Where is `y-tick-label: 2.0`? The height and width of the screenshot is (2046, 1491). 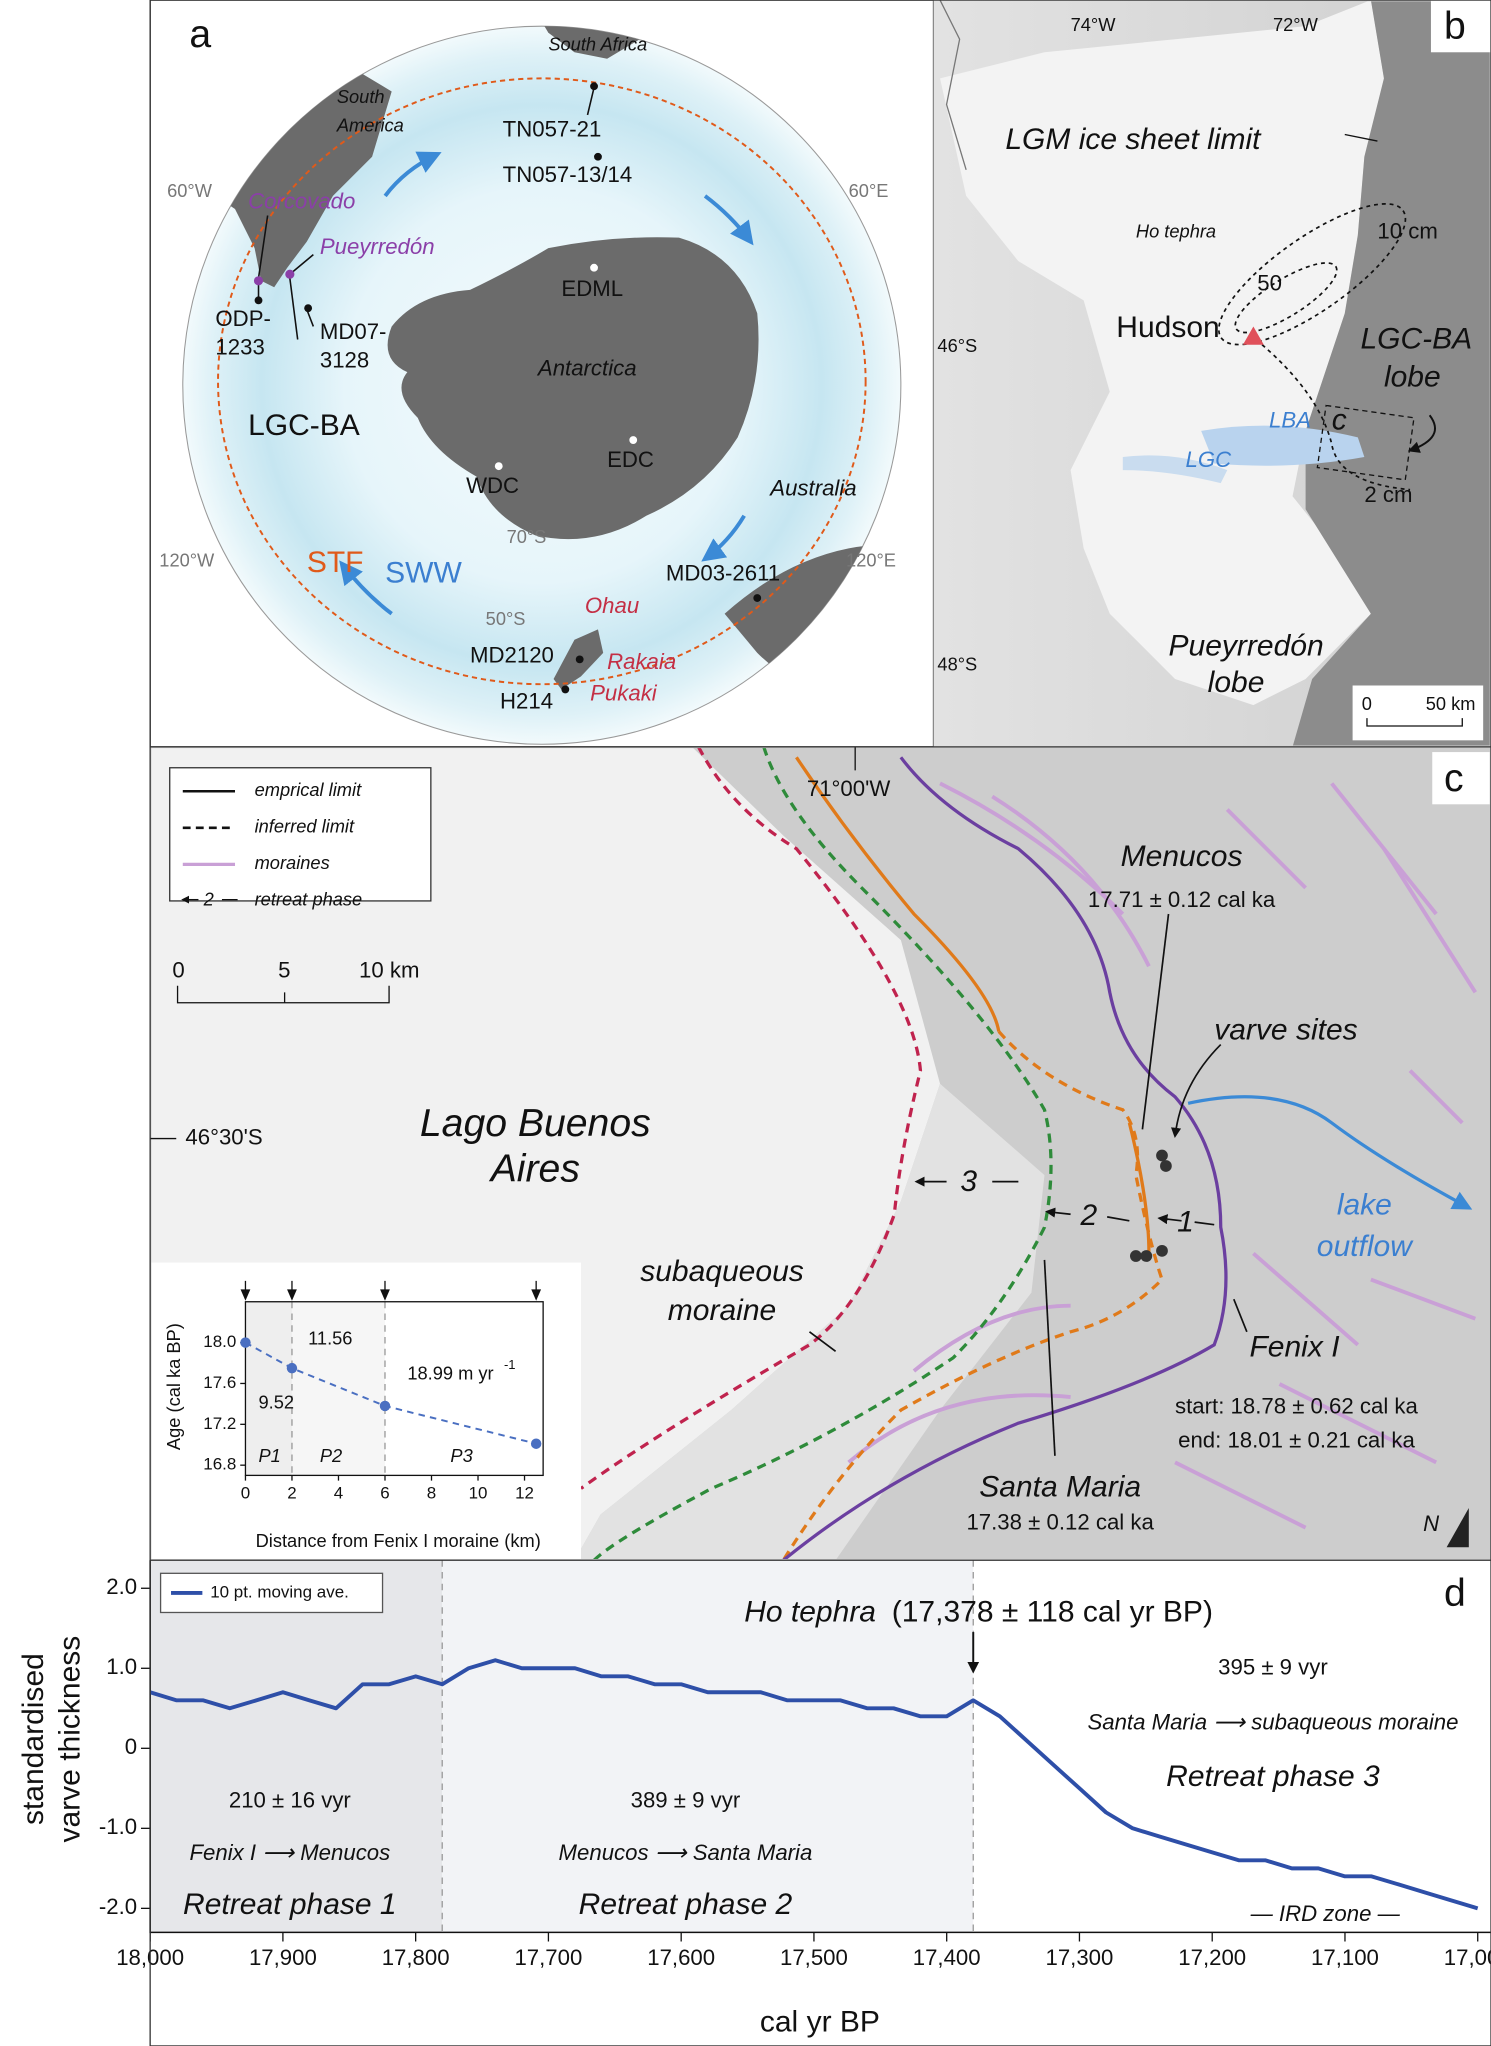 y-tick-label: 2.0 is located at coordinates (121, 1586).